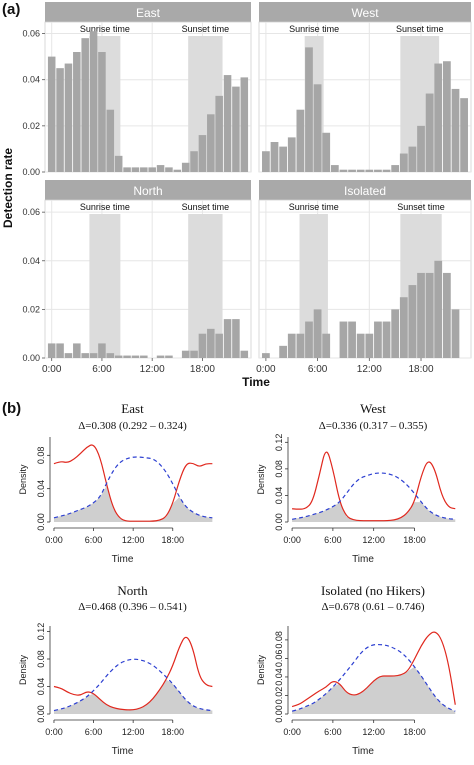 The width and height of the screenshot is (474, 765). Describe the element at coordinates (421, 315) in the screenshot. I see `bar-isolated-h18` at that location.